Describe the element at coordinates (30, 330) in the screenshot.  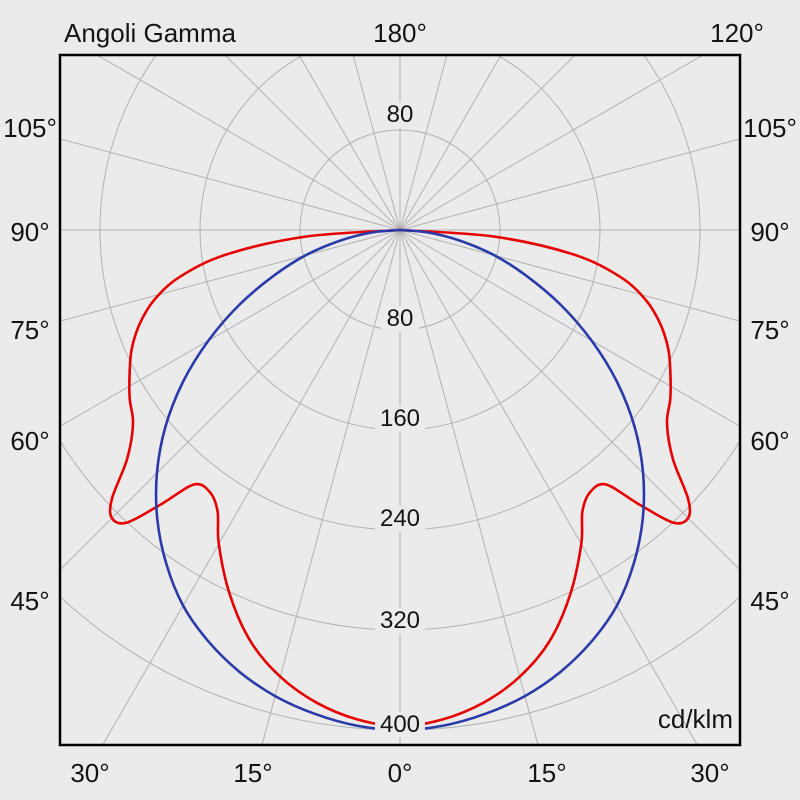
I see `angle-label-left-75: 75°` at that location.